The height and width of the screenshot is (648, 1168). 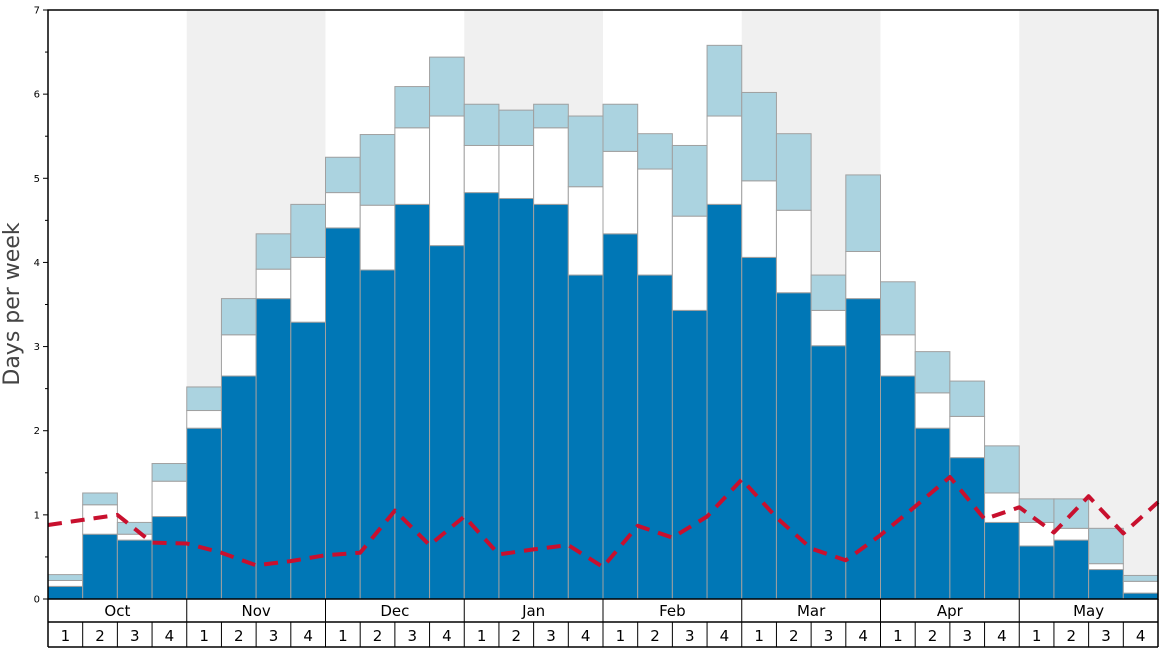 I want to click on line-series-group, so click(x=603, y=522).